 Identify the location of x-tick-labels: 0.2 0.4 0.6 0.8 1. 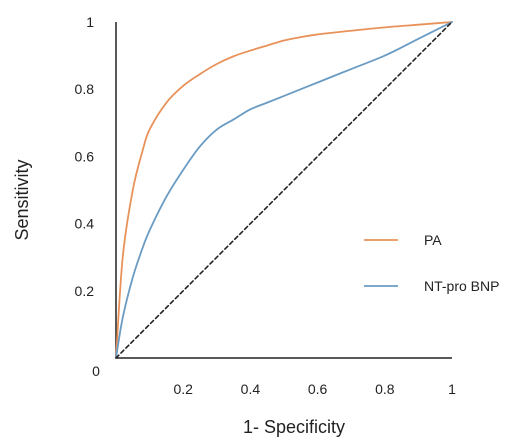
(314, 389).